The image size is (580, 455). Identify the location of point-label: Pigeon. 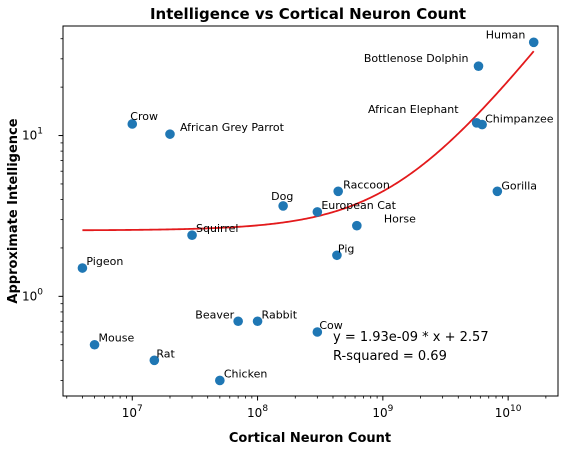
(104, 261).